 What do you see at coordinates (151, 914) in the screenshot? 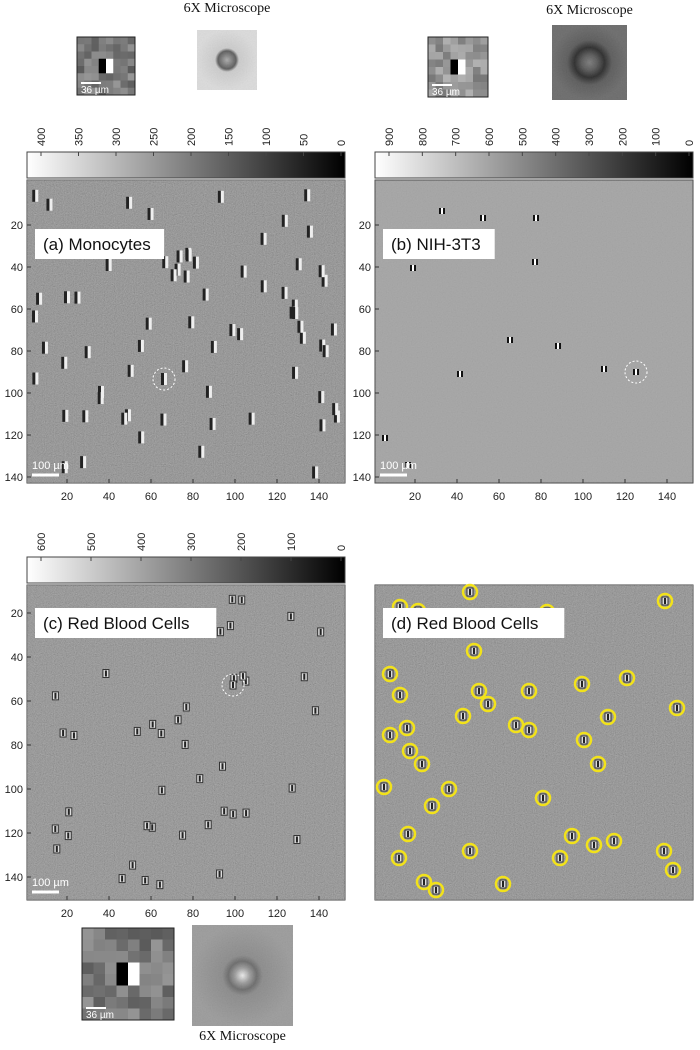
I see `x-tick-label: 60` at bounding box center [151, 914].